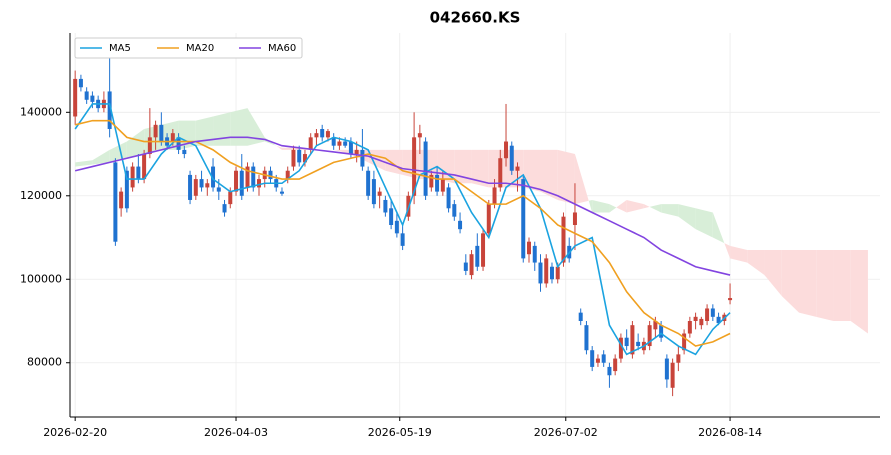 Image resolution: width=891 pixels, height=455 pixels. Describe the element at coordinates (400, 432) in the screenshot. I see `x-tick-label: 2026-05-19` at that location.